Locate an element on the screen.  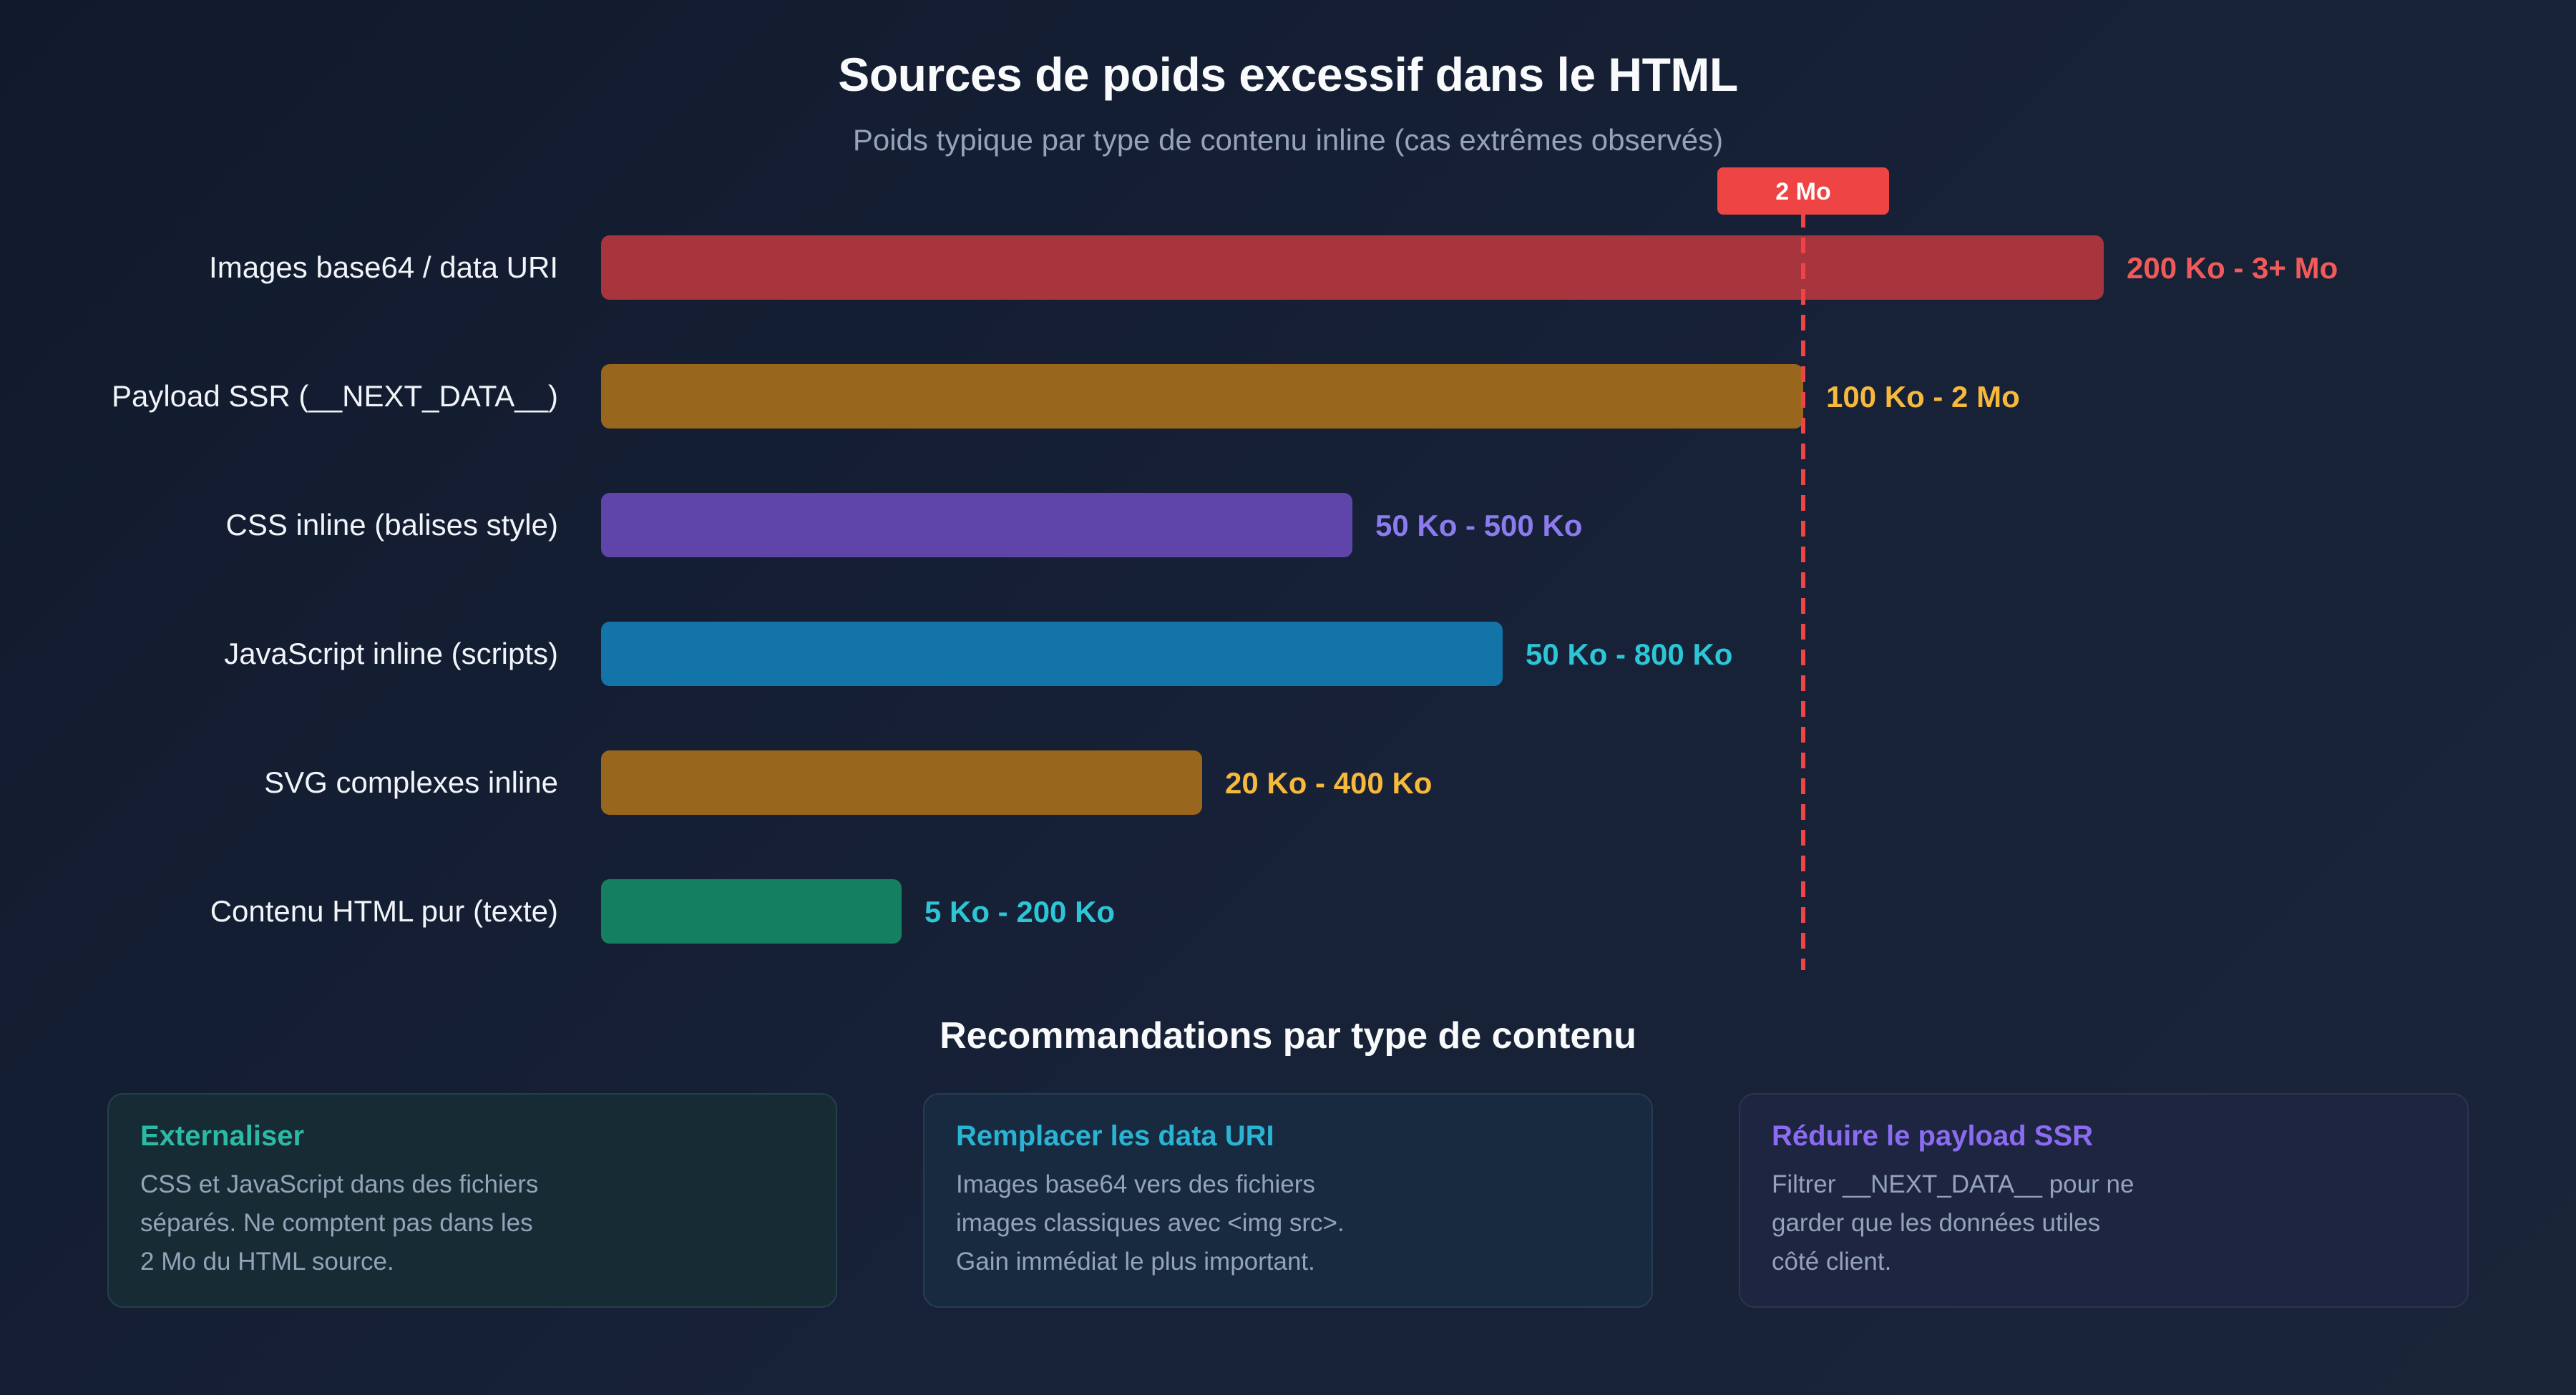
card-line: garder que les données utiles is located at coordinates (1936, 1223).